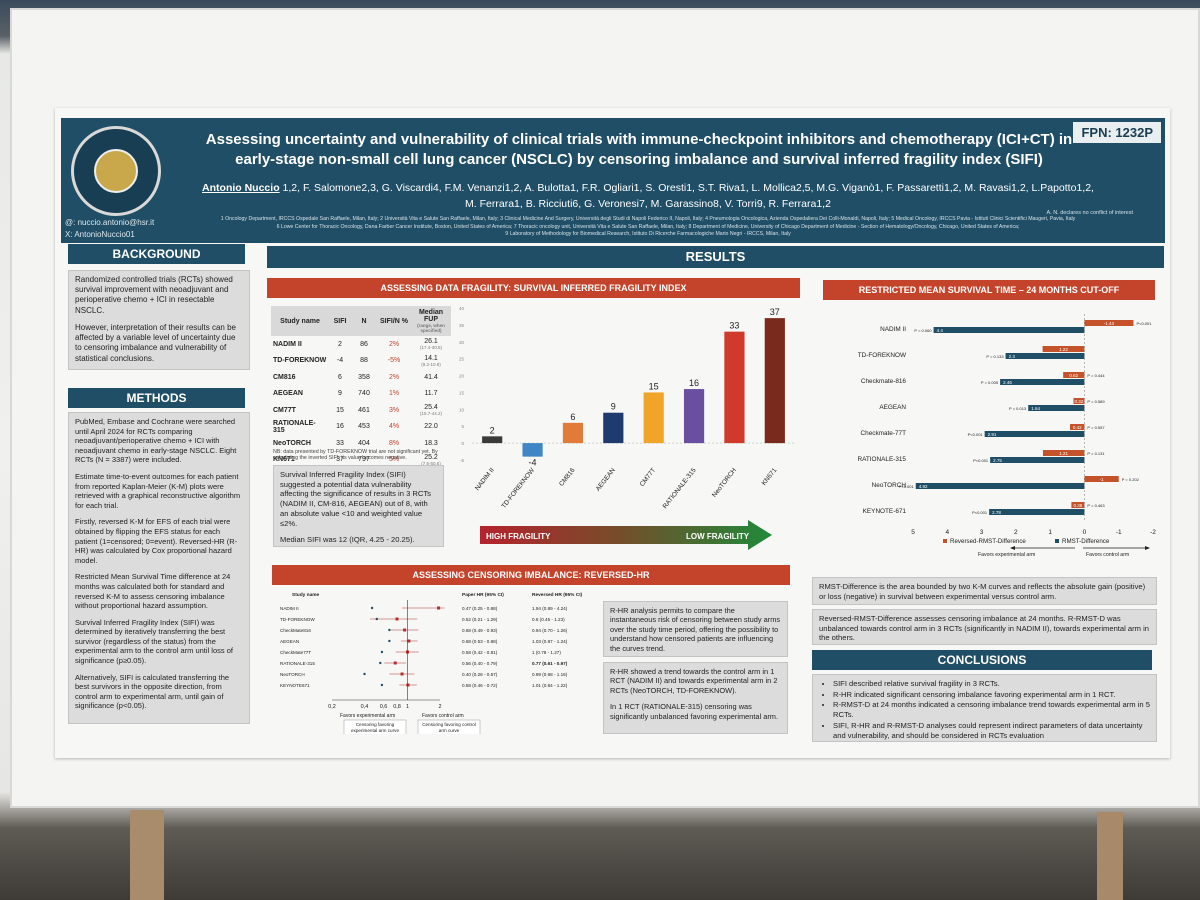  I want to click on forest-favors-exp: Favors experimental arm, so click(367, 716).